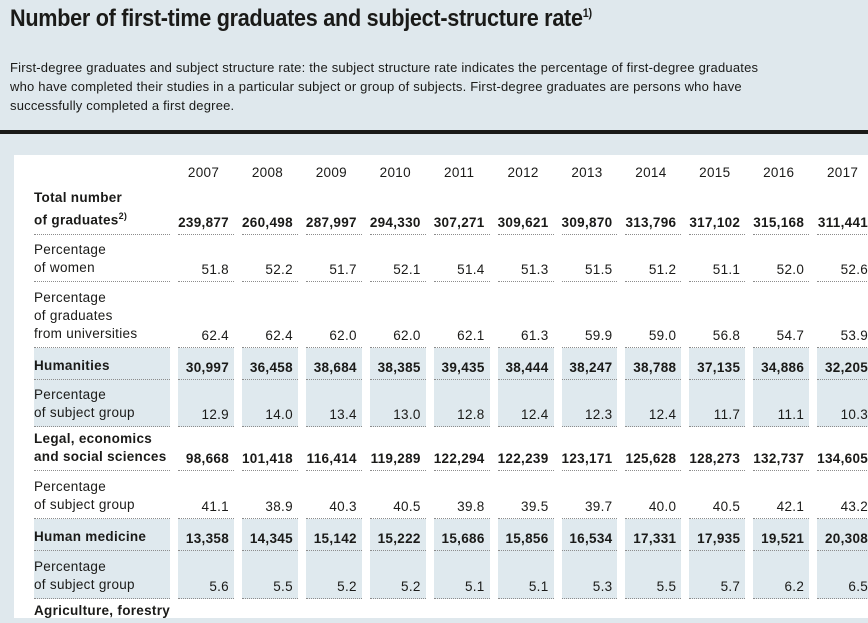 The width and height of the screenshot is (868, 623). Describe the element at coordinates (589, 495) in the screenshot. I see `value-cell: 39.7` at that location.